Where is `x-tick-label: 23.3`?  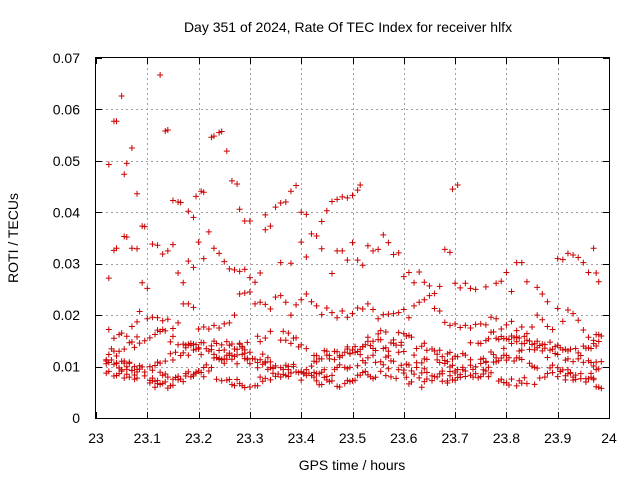
x-tick-label: 23.3 is located at coordinates (249, 438).